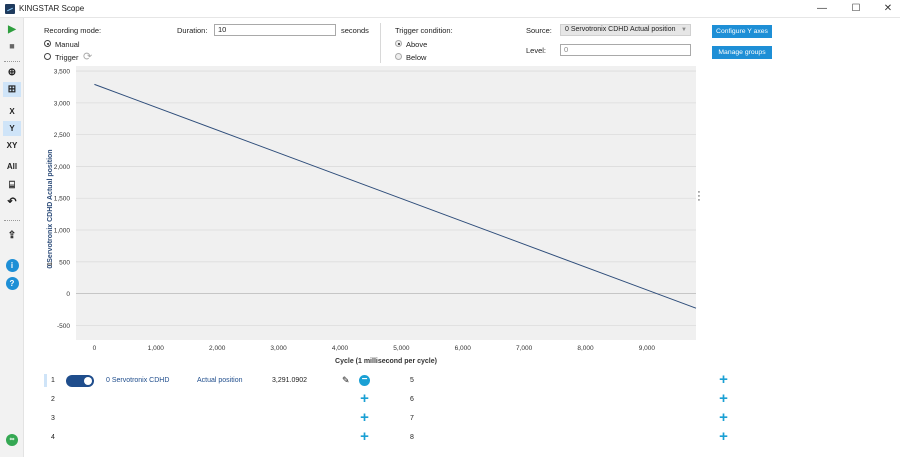 Image resolution: width=900 pixels, height=457 pixels. I want to click on stop-icon: ■, so click(12, 46).